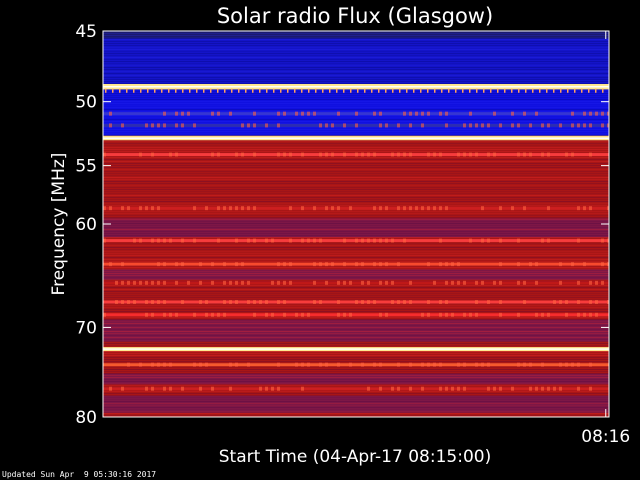 The image size is (640, 480). What do you see at coordinates (356, 379) in the screenshot?
I see `dim-region` at bounding box center [356, 379].